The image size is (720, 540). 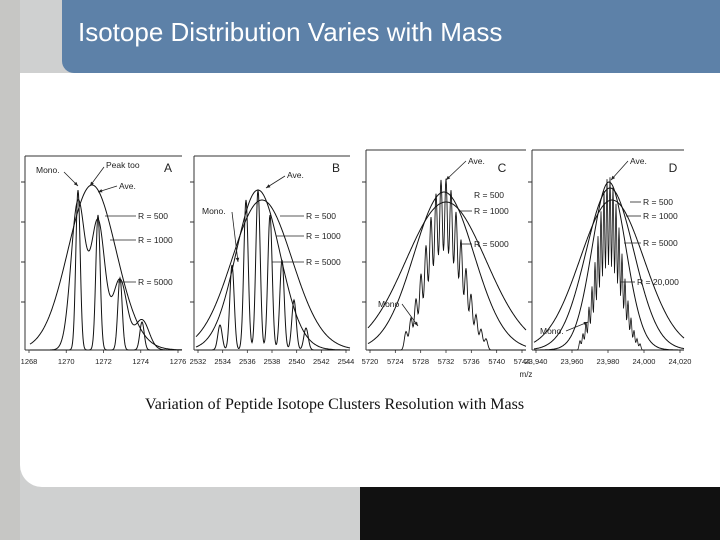 What do you see at coordinates (496, 361) in the screenshot?
I see `panel-c-tick-label: 5740` at bounding box center [496, 361].